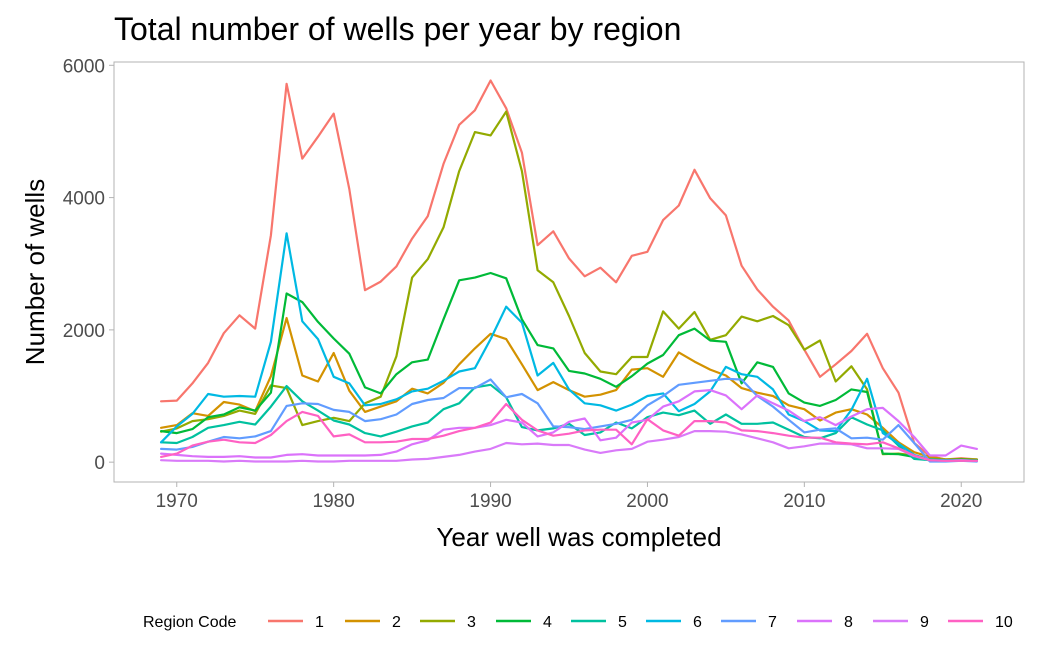  What do you see at coordinates (1004, 622) in the screenshot?
I see `legend-label-region-10: 10` at bounding box center [1004, 622].